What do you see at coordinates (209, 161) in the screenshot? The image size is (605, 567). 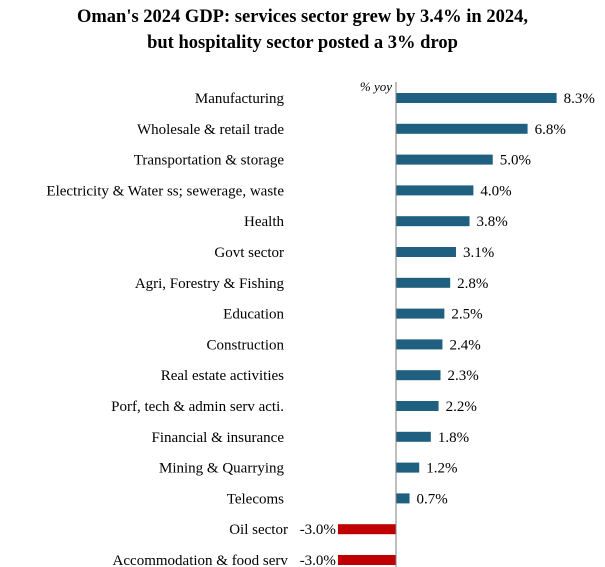 I see `category-label: Transportation & storage` at bounding box center [209, 161].